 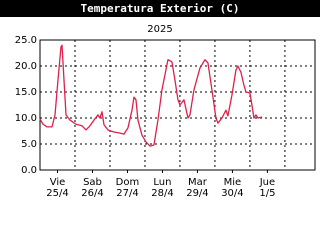 What do you see at coordinates (232, 193) in the screenshot?
I see `x-tick-label: 30/4` at bounding box center [232, 193].